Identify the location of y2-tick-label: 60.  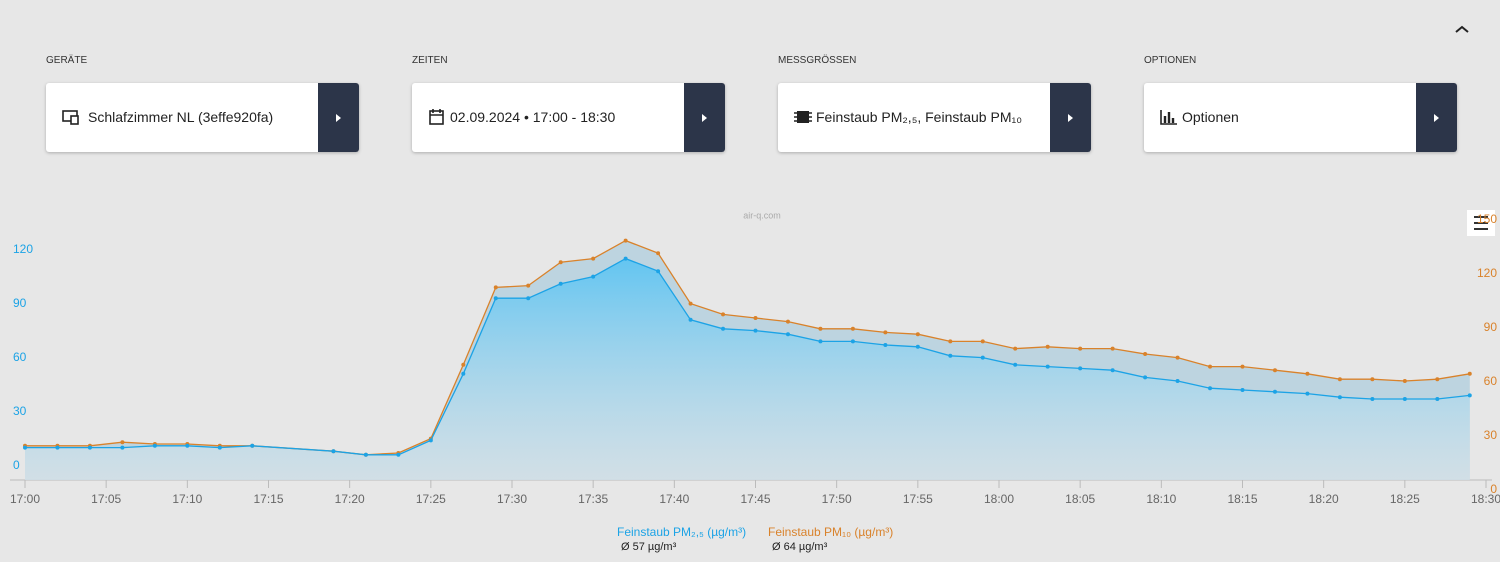
(1491, 381).